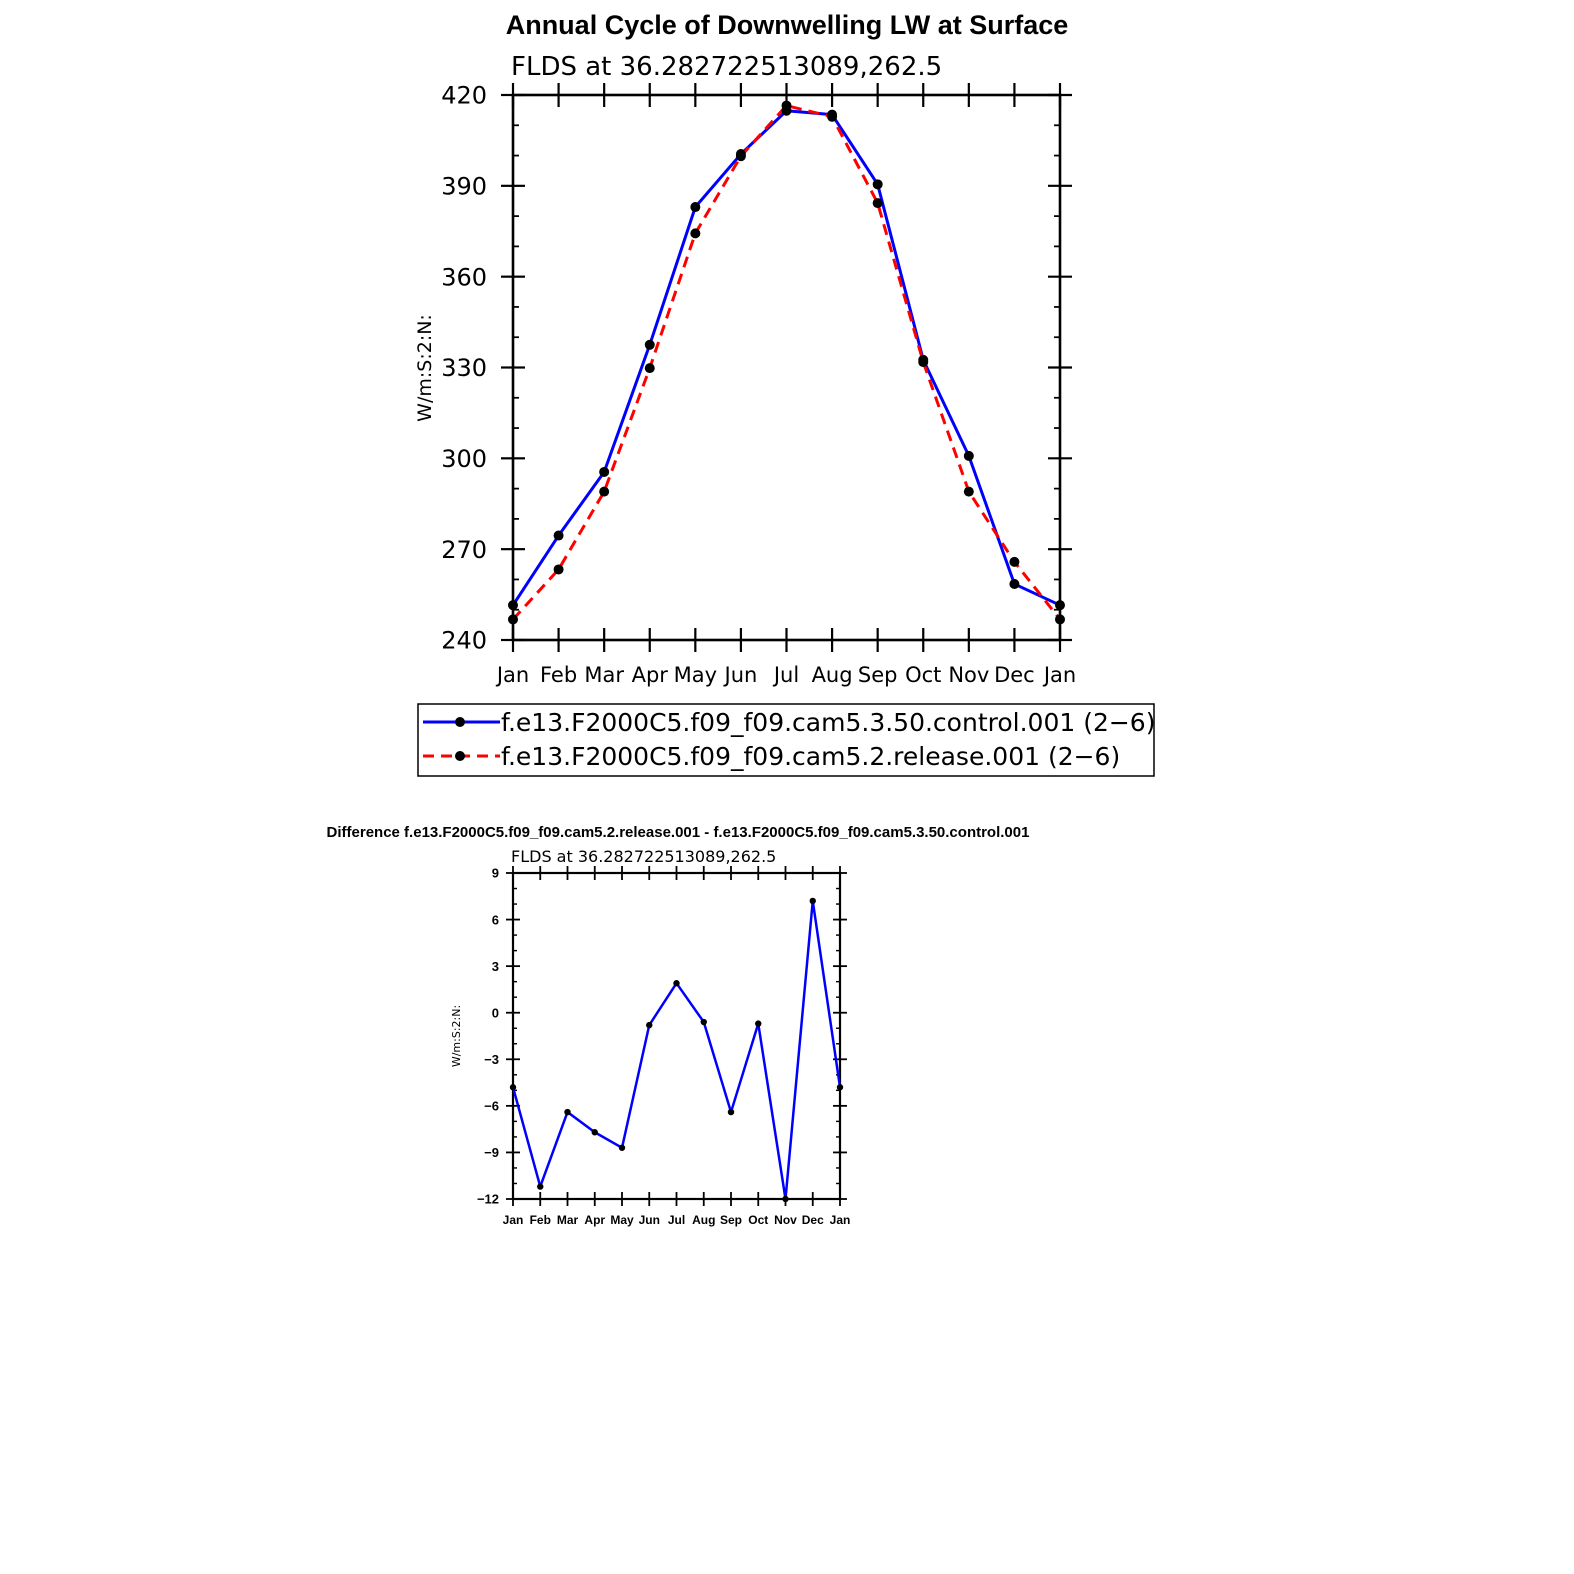 The height and width of the screenshot is (1574, 1574). Describe the element at coordinates (464, 96) in the screenshot. I see `chart1-y-tick-label: 420` at that location.